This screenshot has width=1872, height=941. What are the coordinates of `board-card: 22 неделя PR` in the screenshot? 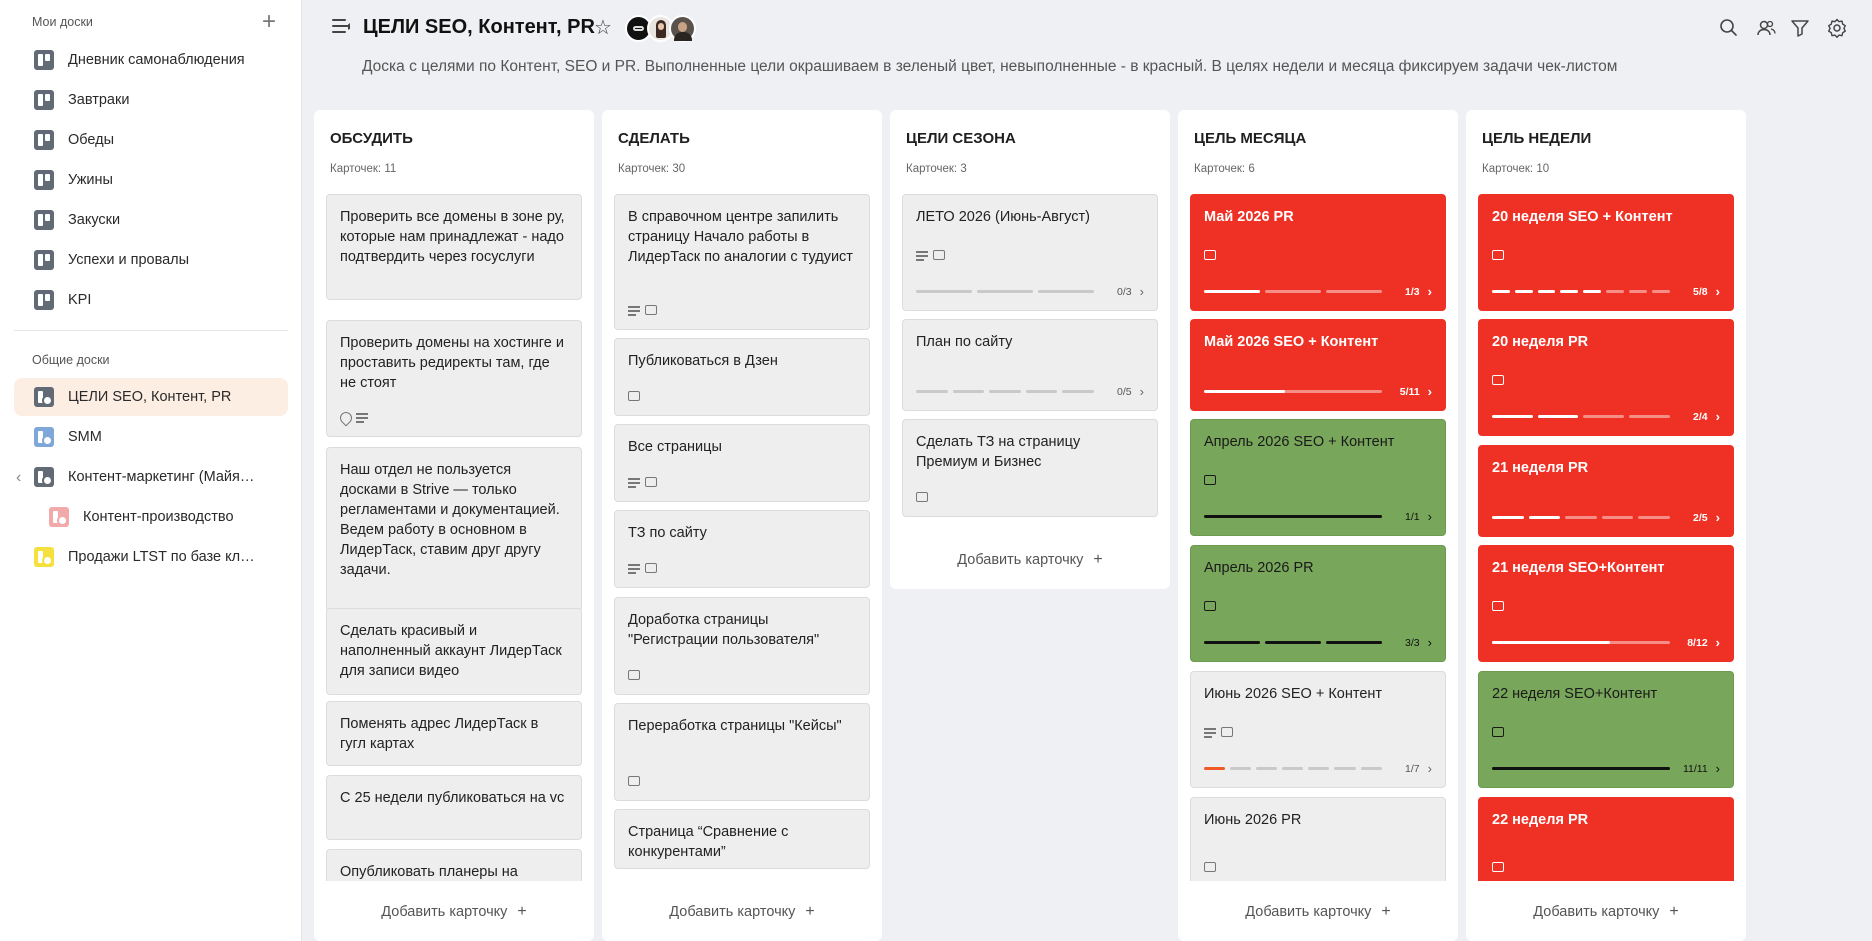 It's located at (1606, 839).